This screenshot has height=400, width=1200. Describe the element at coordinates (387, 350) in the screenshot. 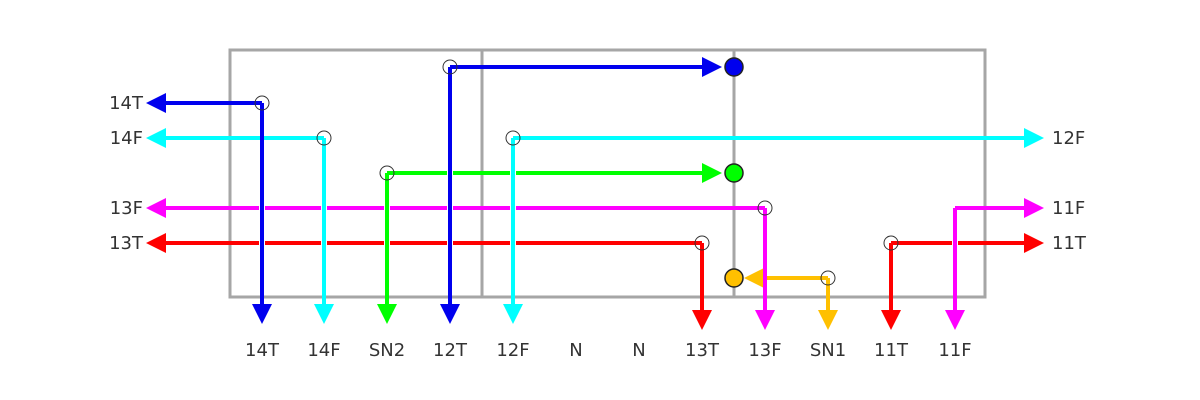

I see `terminal-label: SN2` at that location.